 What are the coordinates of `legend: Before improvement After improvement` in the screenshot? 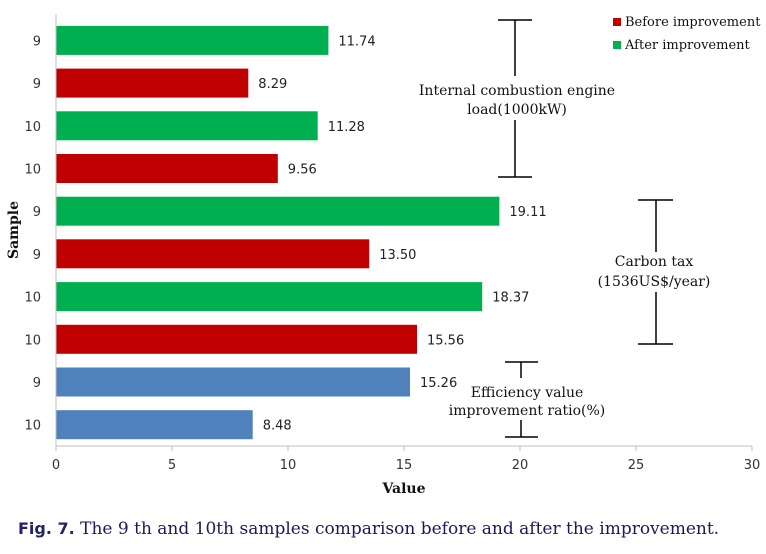 It's located at (687, 34).